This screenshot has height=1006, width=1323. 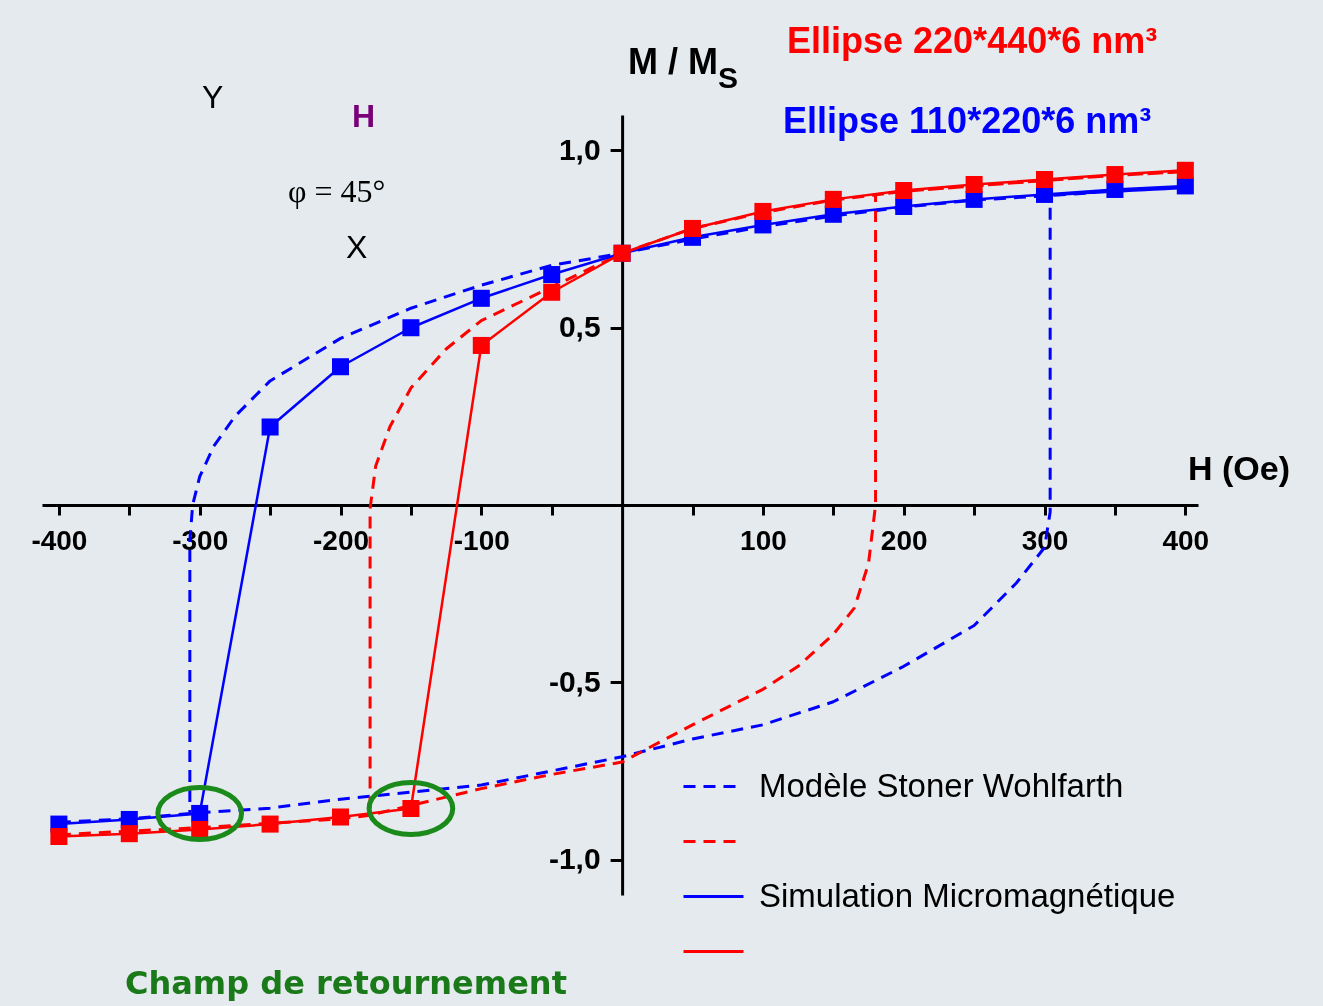 I want to click on x-tick-label: -400, so click(x=59, y=540).